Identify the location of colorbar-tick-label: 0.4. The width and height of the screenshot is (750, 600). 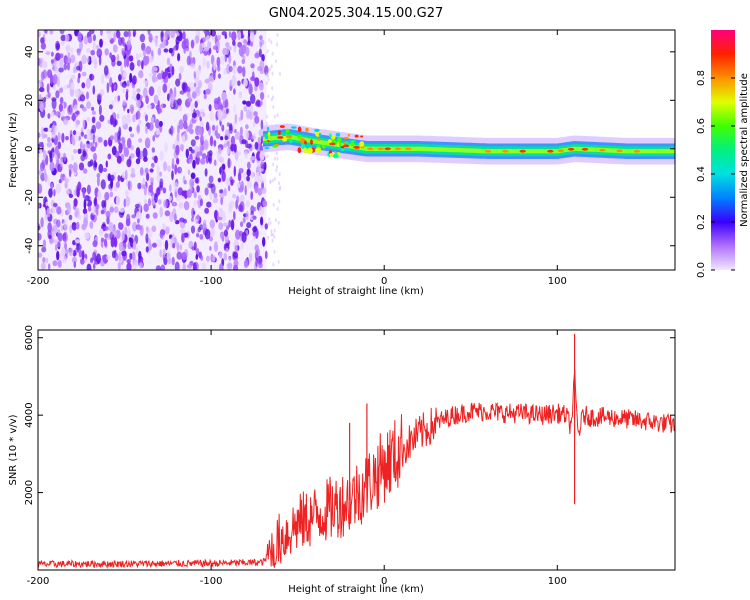
(701, 174).